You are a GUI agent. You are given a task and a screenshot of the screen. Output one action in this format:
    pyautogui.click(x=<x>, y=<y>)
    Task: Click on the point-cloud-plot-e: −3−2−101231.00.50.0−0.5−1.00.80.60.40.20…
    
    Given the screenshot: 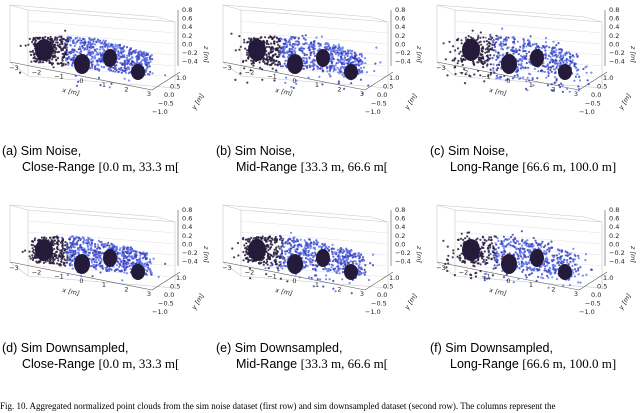 What is the action you would take?
    pyautogui.click(x=322, y=260)
    